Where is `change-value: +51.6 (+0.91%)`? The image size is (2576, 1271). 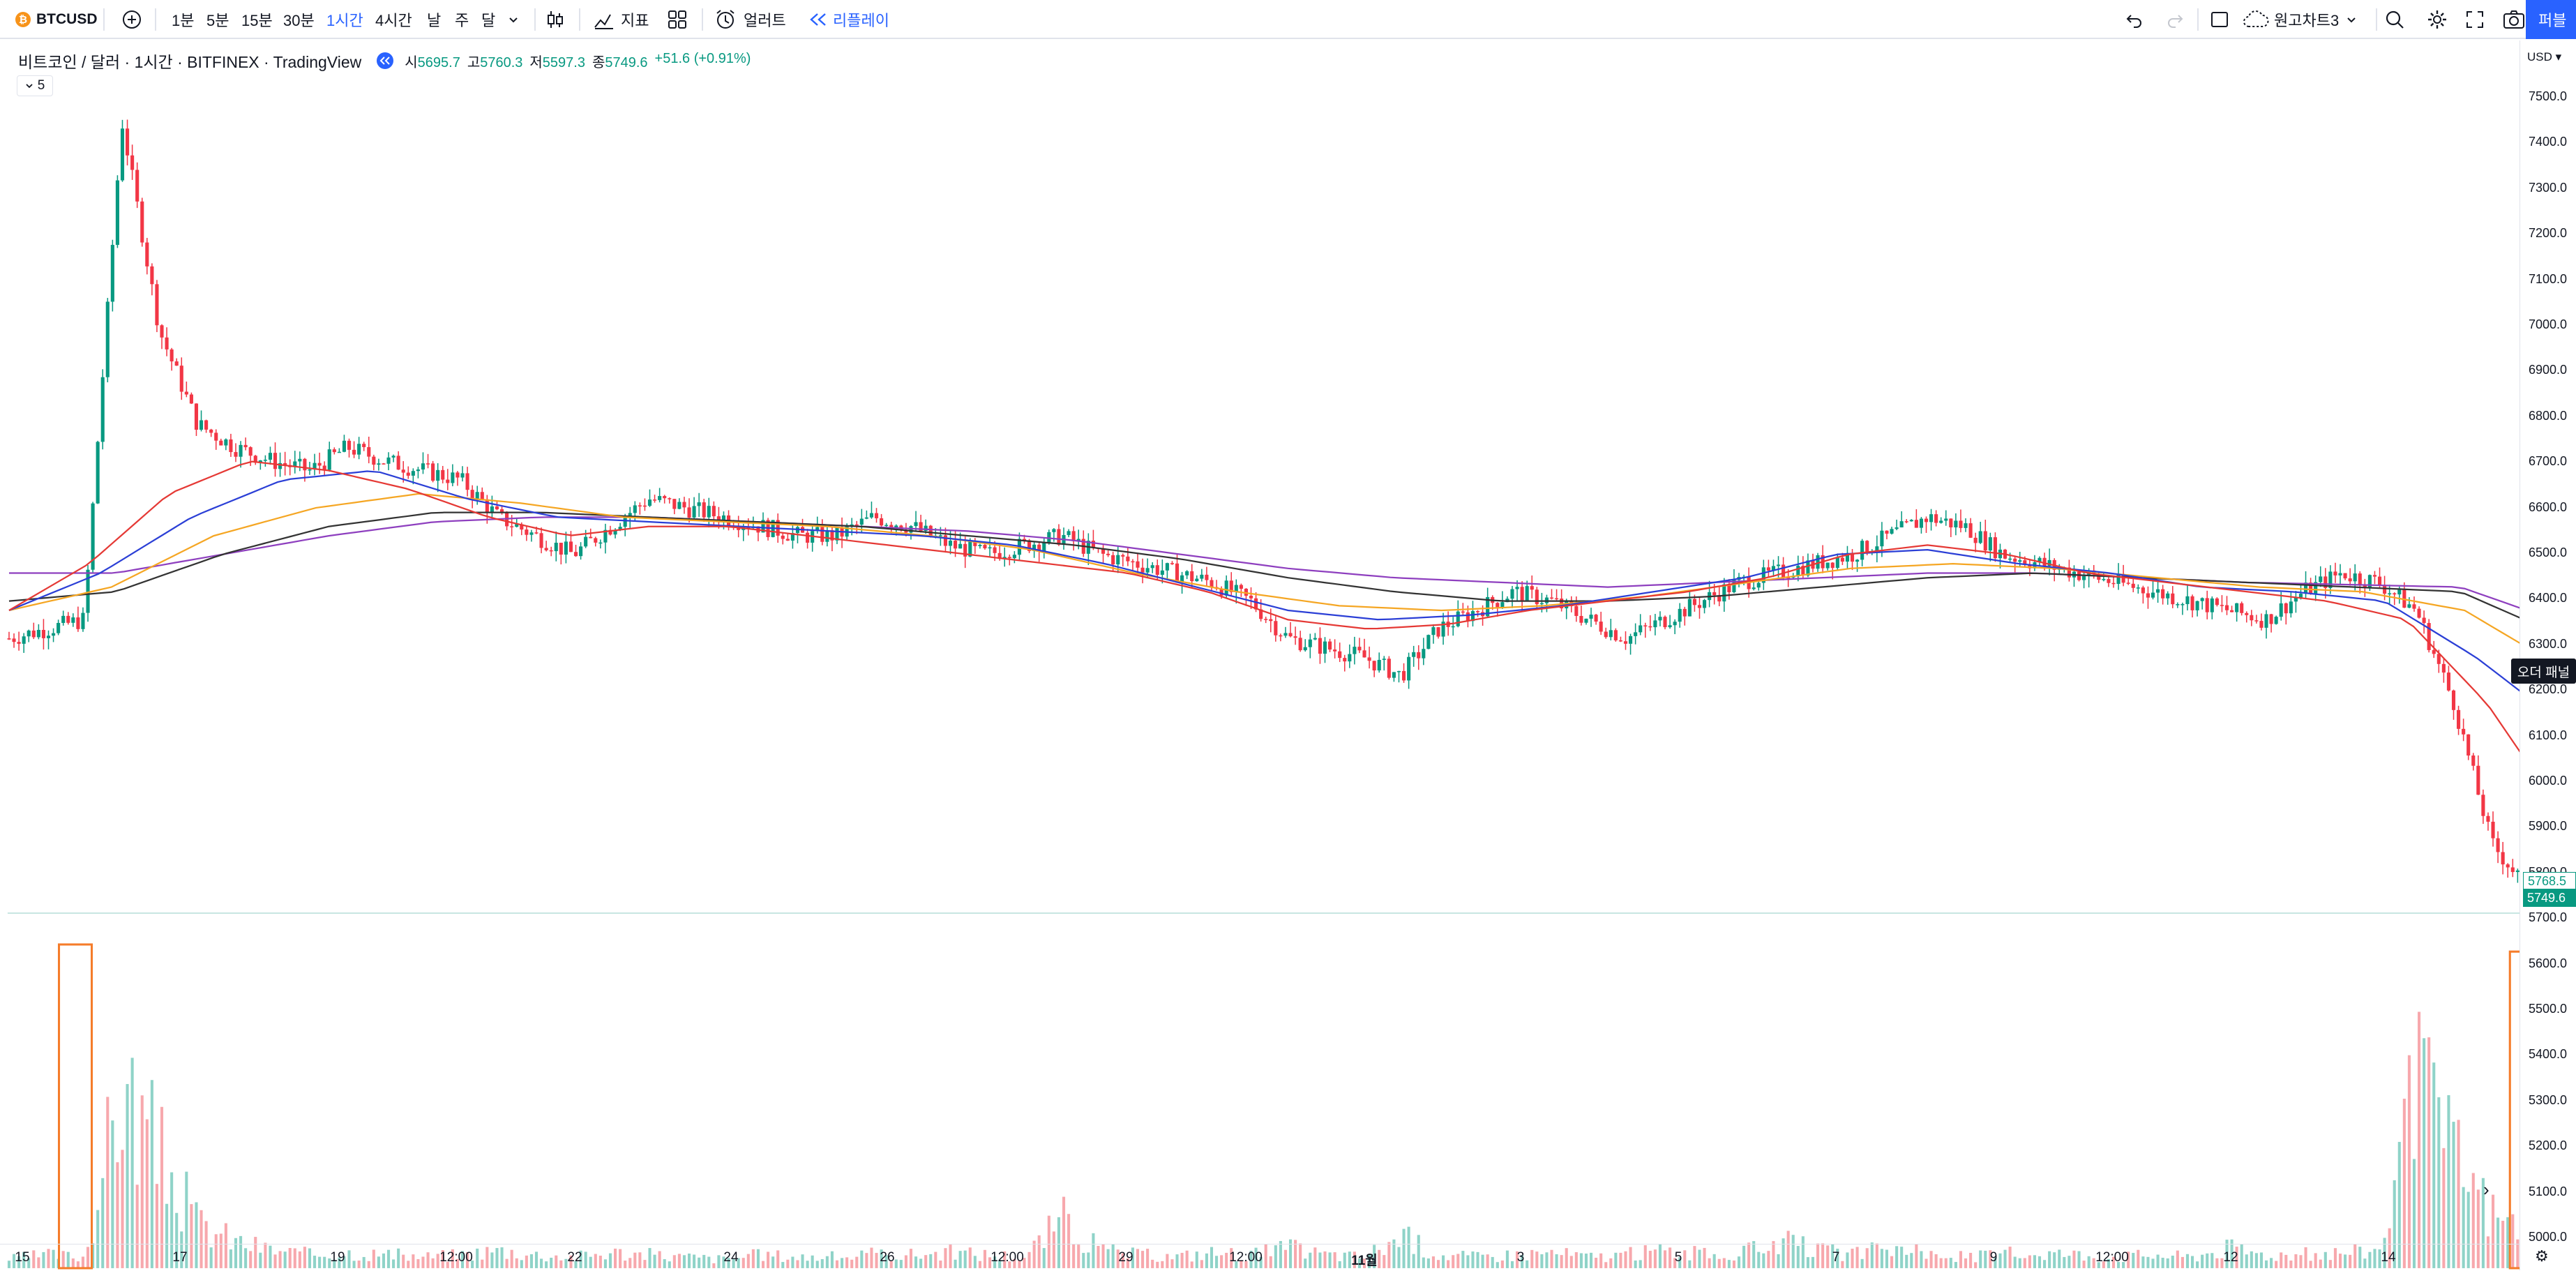 change-value: +51.6 (+0.91%) is located at coordinates (702, 58).